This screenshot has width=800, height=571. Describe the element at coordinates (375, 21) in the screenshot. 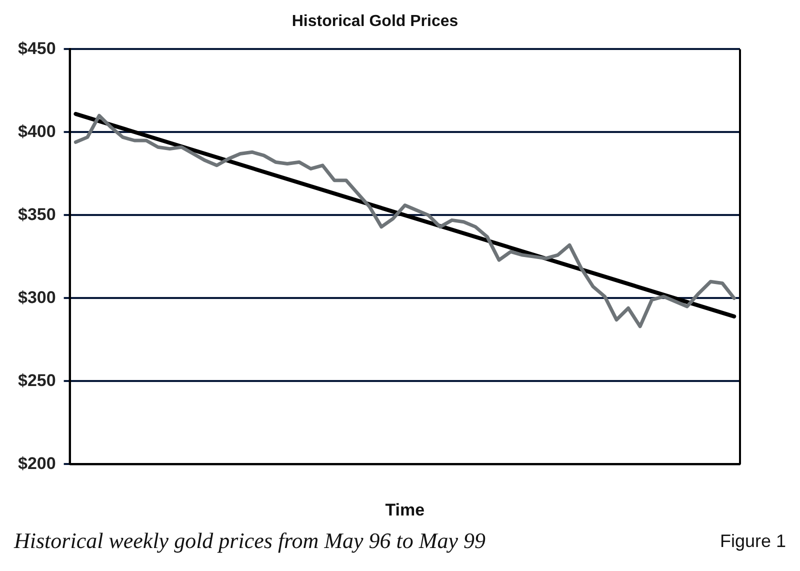

I see `chart-title: Historical Gold Prices` at that location.